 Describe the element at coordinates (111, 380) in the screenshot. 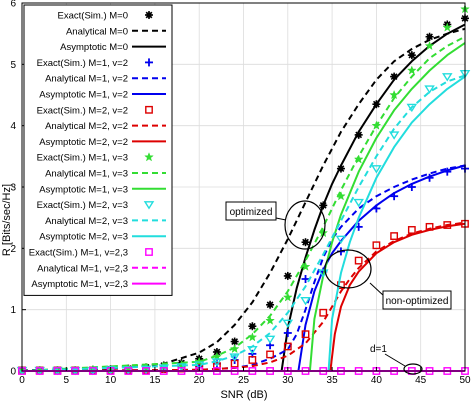

I see `x-tick-label: 10` at that location.